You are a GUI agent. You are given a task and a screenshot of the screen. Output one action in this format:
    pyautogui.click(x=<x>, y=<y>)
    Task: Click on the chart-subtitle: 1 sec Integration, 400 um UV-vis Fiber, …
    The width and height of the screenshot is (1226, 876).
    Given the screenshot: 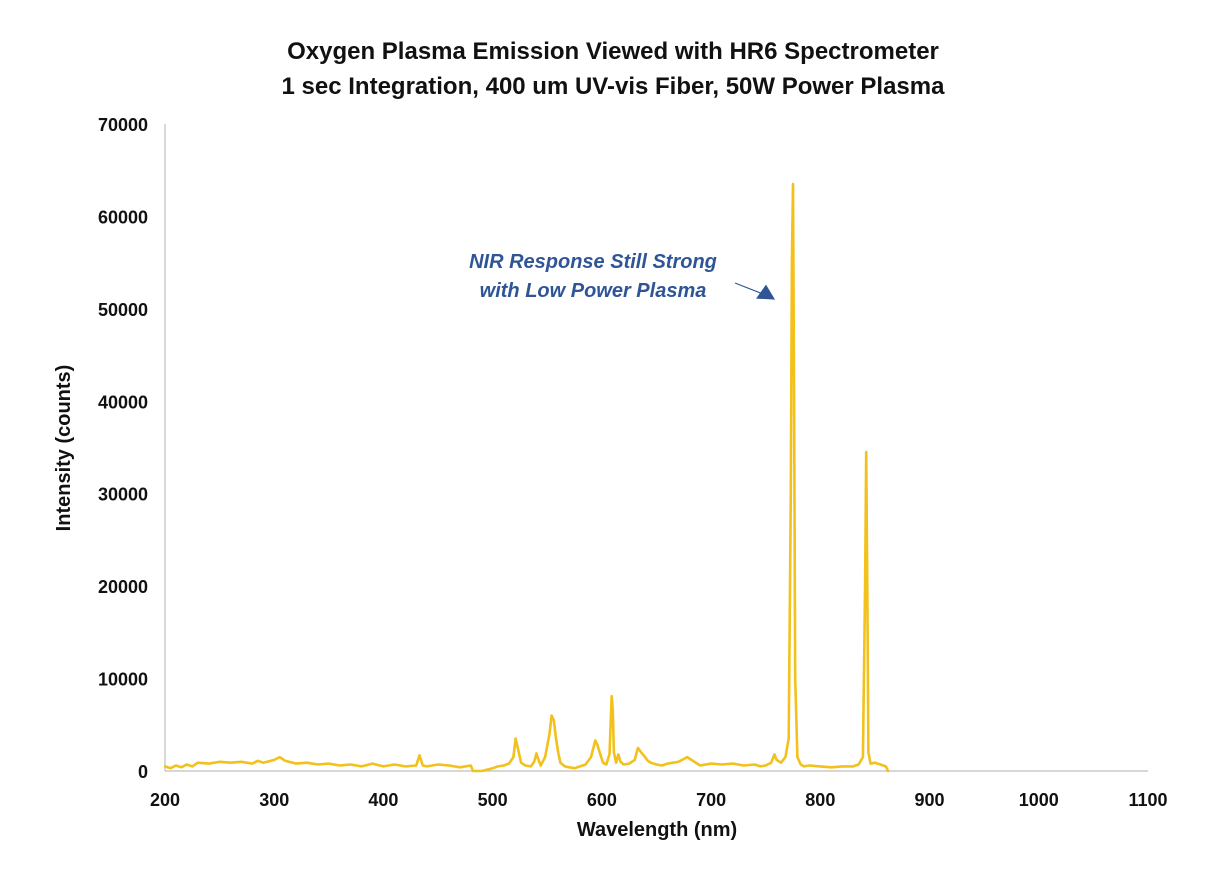 What is the action you would take?
    pyautogui.click(x=614, y=86)
    